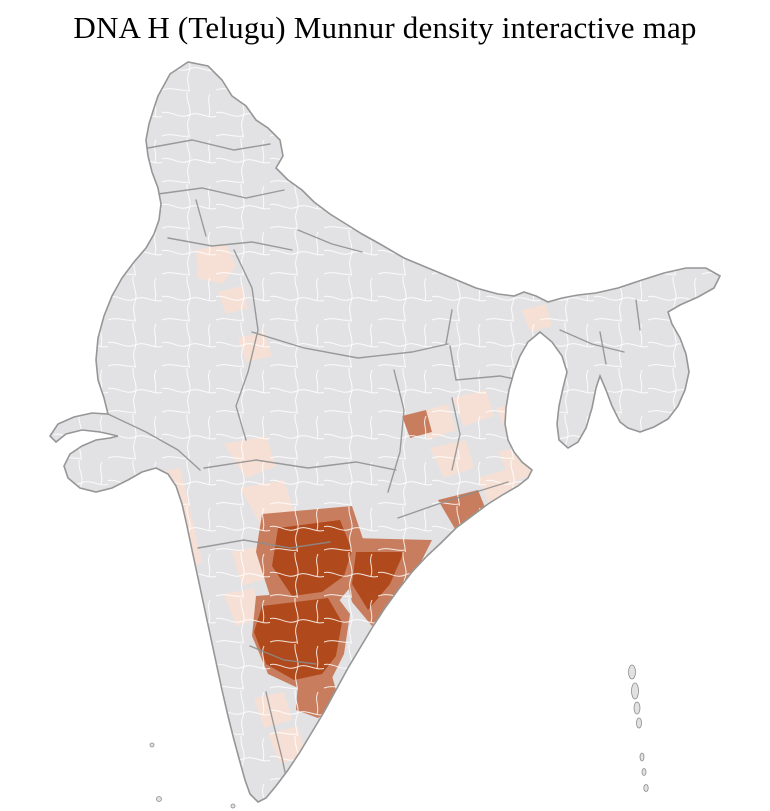  I want to click on district-low-density, so click(315, 767).